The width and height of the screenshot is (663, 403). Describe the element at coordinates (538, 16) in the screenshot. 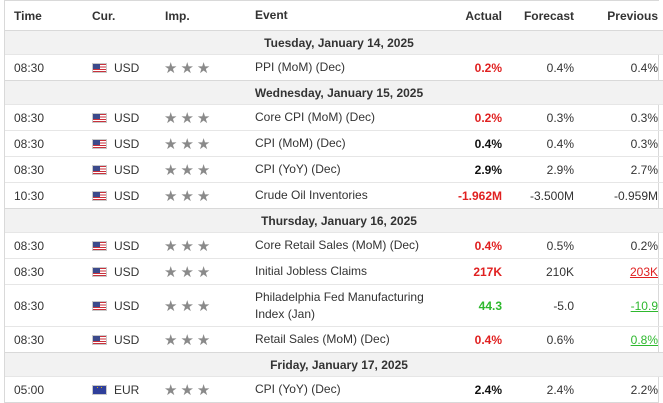

I see `header-forecast: Forecast` at that location.